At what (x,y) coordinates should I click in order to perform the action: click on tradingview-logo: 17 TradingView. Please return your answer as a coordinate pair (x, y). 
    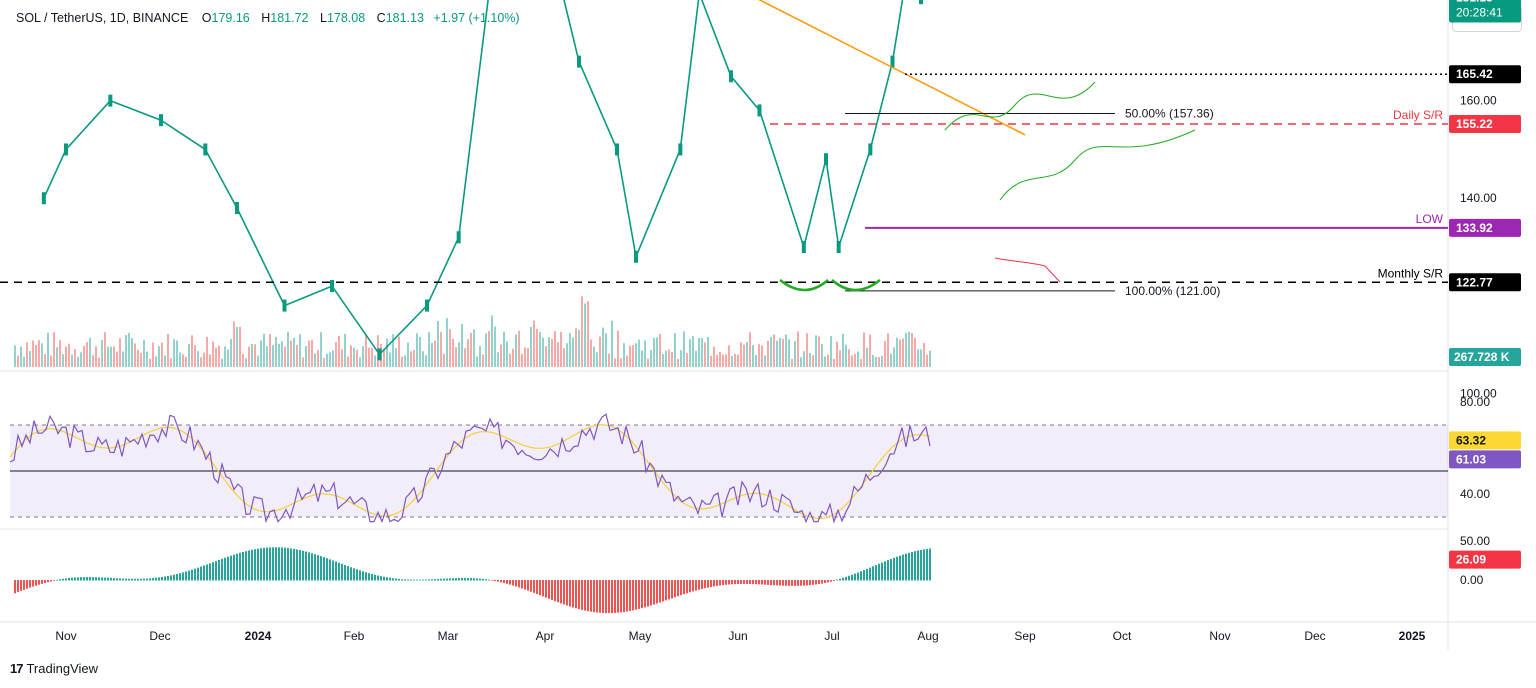
    Looking at the image, I should click on (54, 668).